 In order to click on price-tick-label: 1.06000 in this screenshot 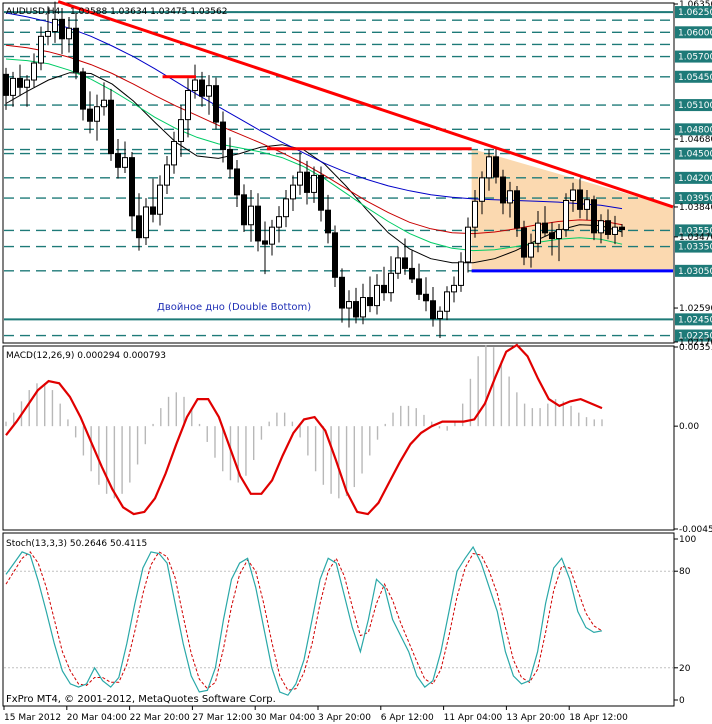, I will do `click(695, 33)`.